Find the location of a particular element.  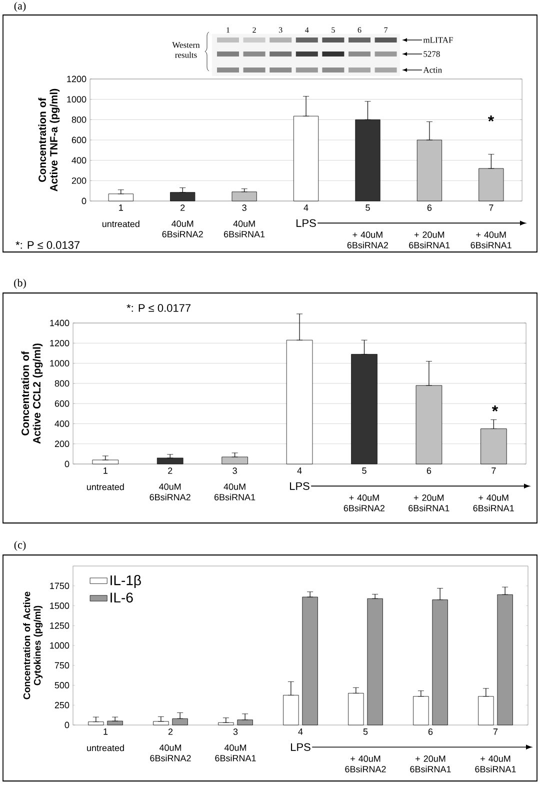

y-axis-title: Concentration of Active CCL2 (pg/ml) is located at coordinates (32, 394).